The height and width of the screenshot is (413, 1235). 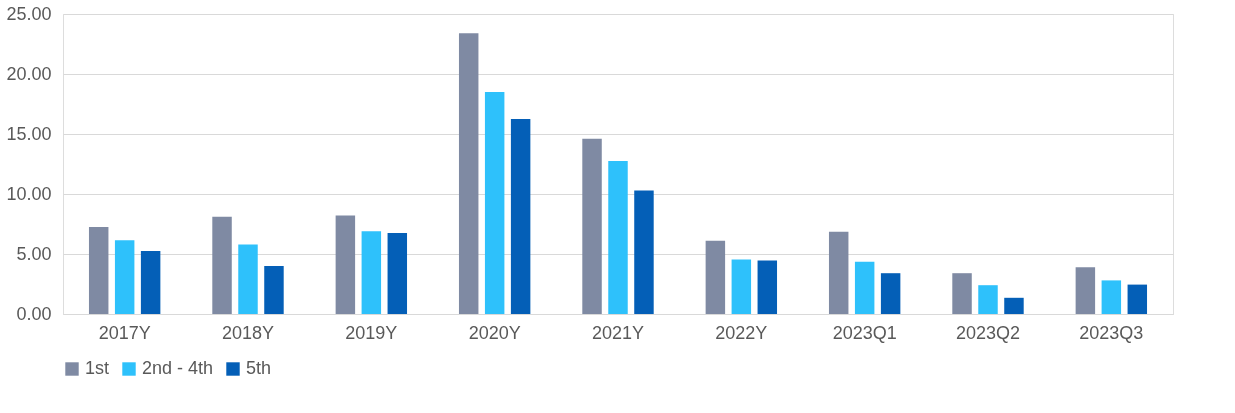 I want to click on y-tick-label: 5.00, so click(x=34, y=253).